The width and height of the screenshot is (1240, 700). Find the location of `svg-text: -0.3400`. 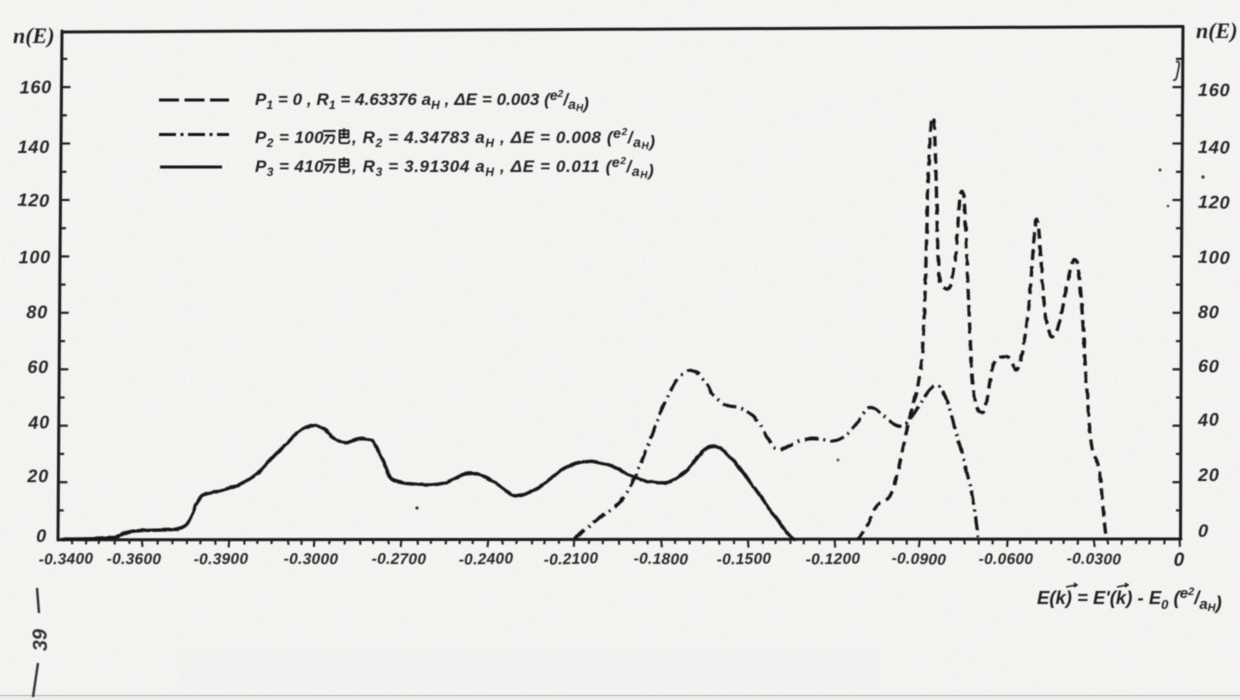

svg-text: -0.3400 is located at coordinates (66, 560).